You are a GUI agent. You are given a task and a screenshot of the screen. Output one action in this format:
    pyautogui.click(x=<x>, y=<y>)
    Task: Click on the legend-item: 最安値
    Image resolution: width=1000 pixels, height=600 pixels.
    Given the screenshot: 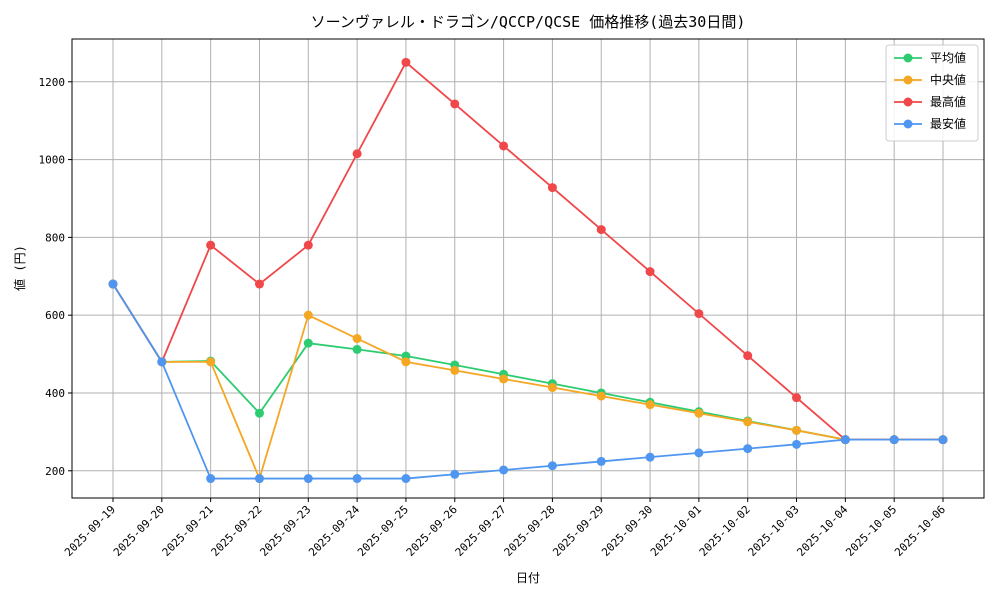 What is the action you would take?
    pyautogui.click(x=930, y=123)
    